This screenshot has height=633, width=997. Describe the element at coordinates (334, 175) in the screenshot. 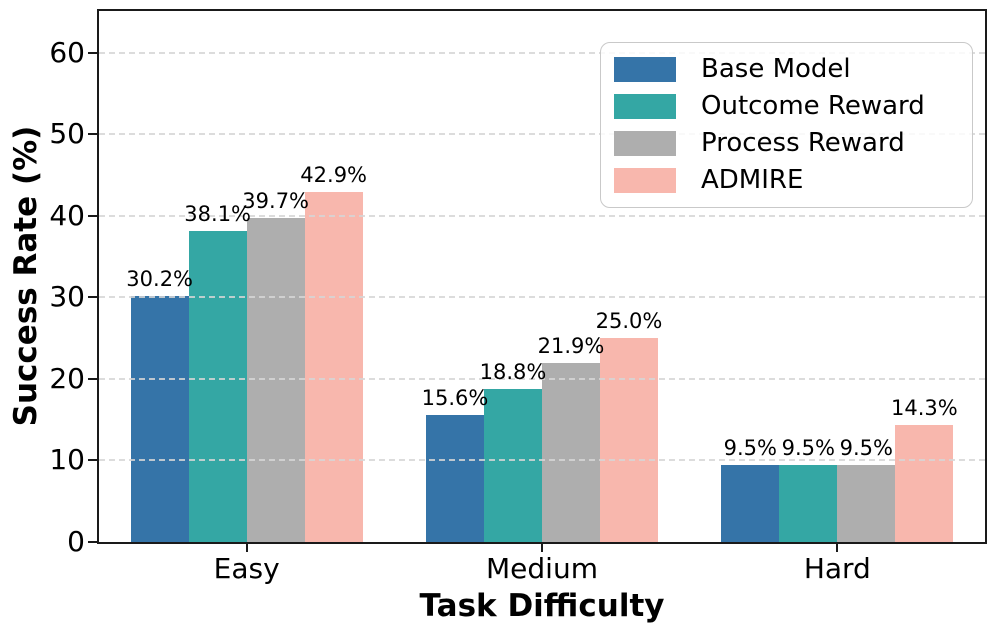

I see `bar-value-label: 42.9%` at that location.